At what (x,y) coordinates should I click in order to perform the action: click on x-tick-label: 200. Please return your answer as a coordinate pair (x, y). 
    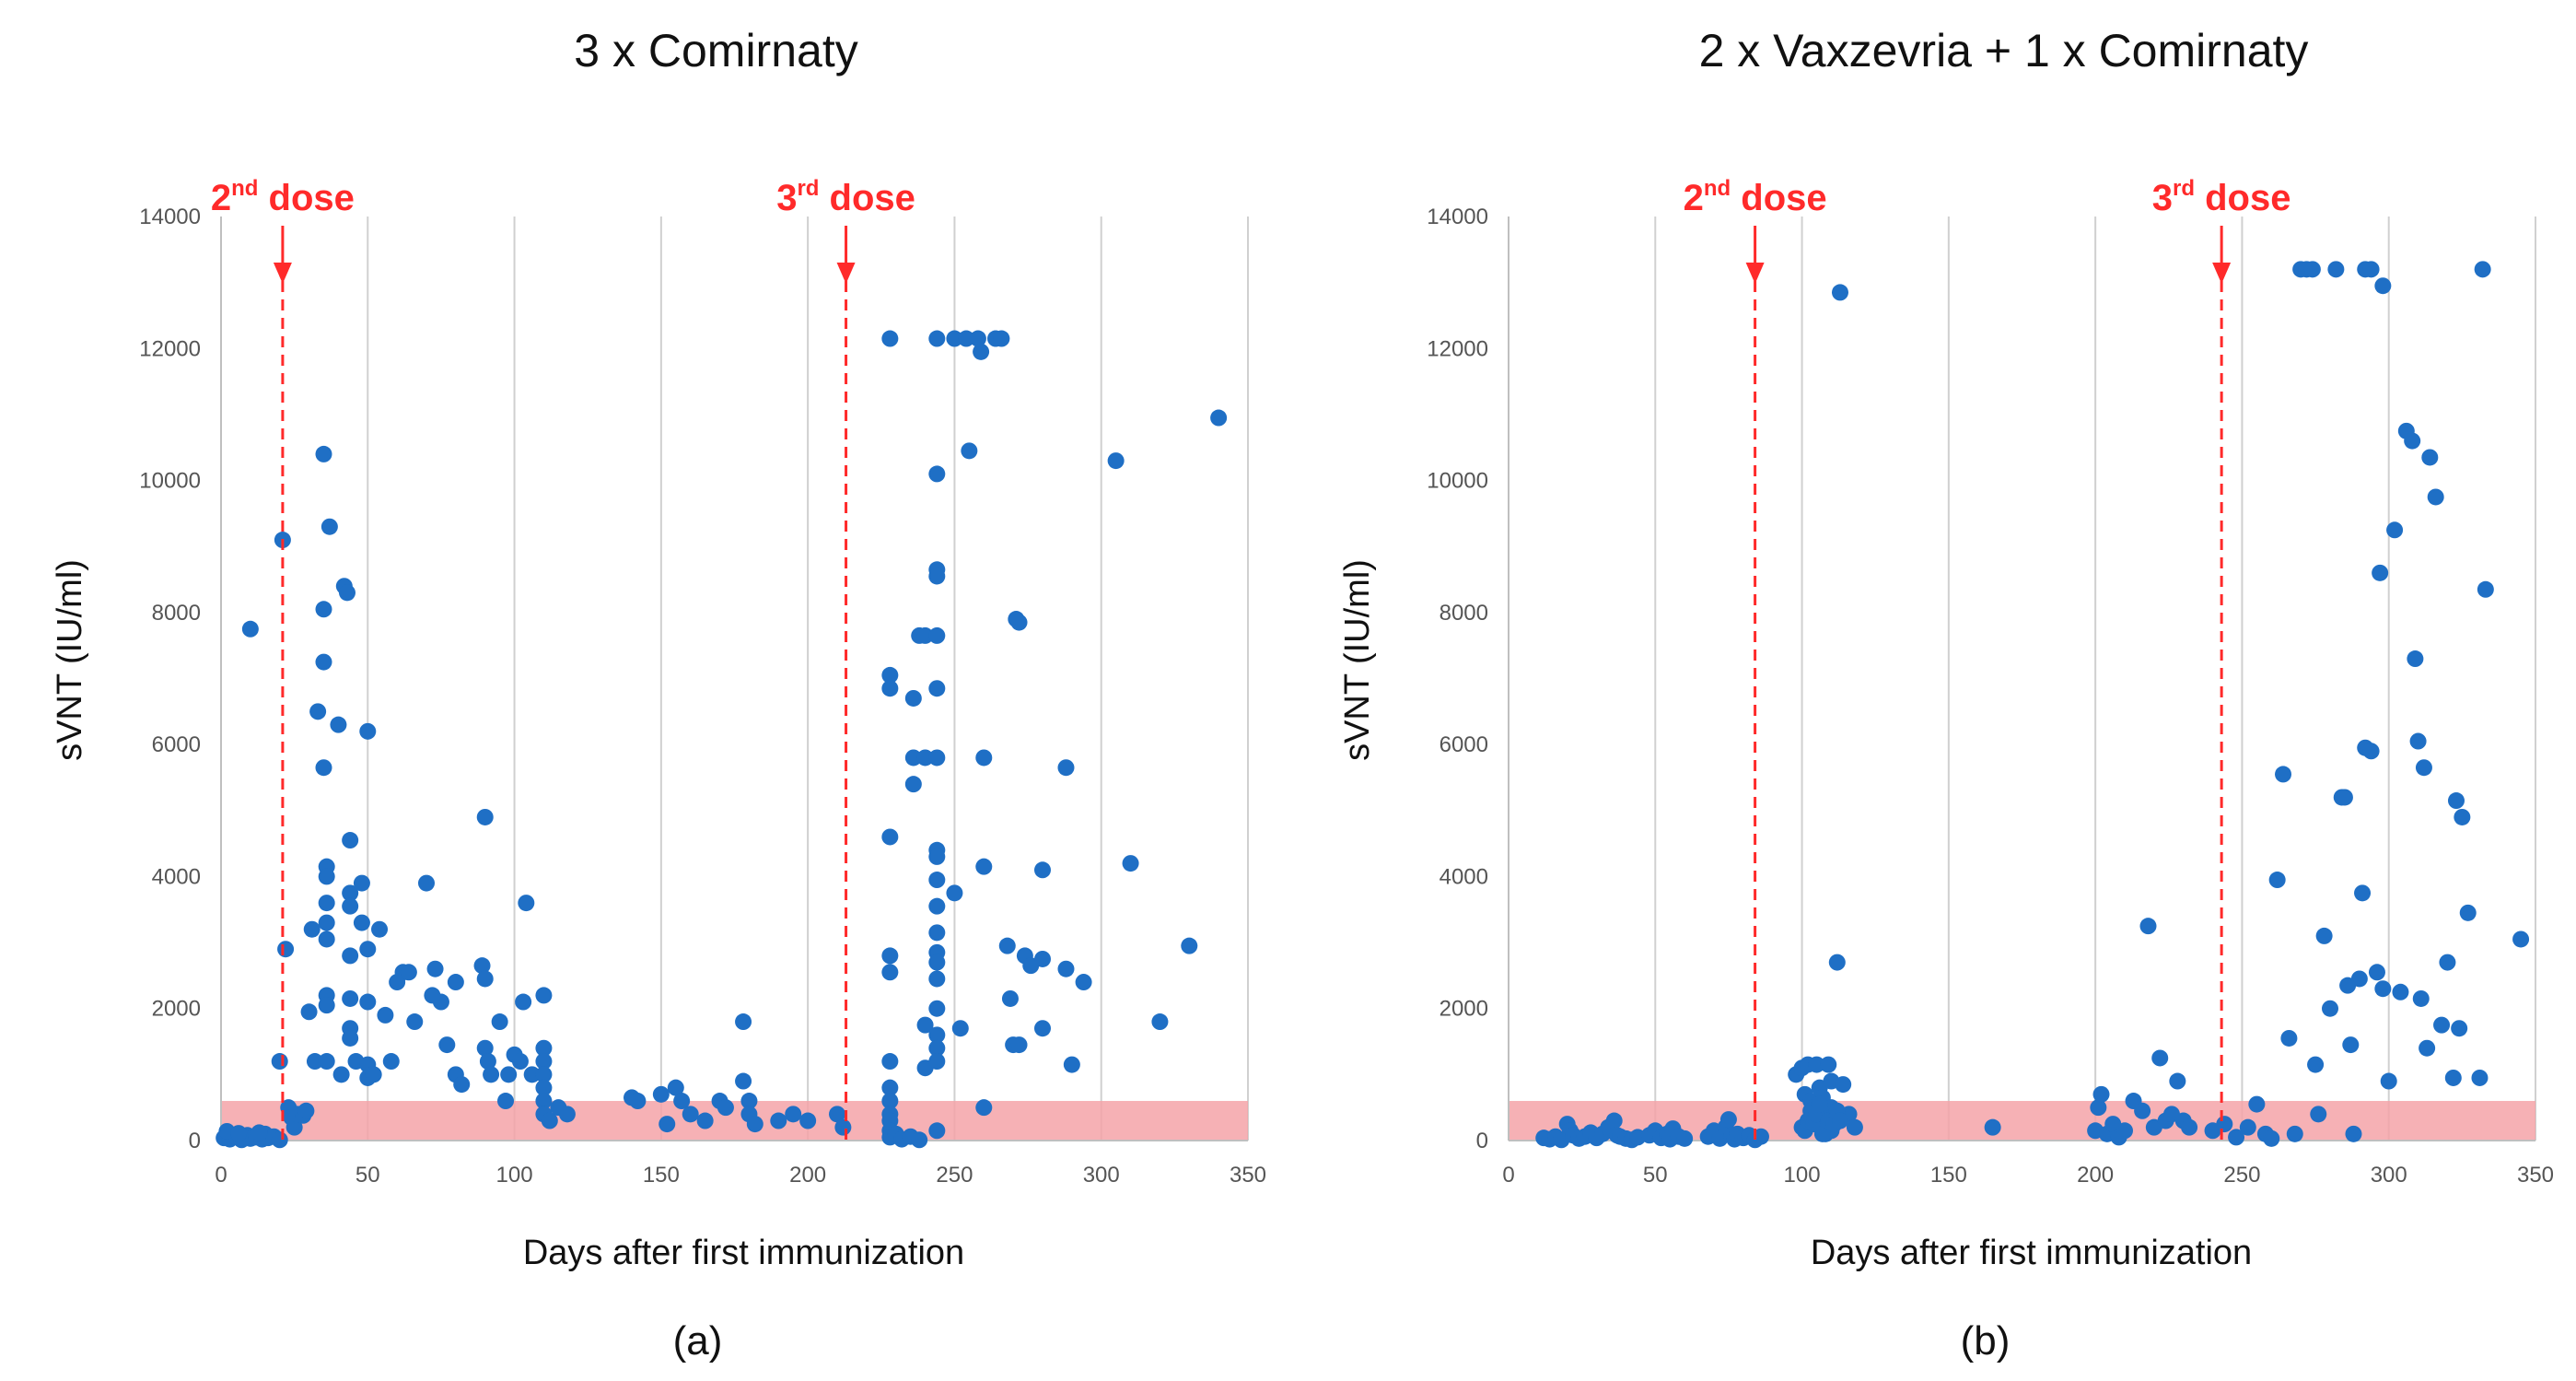
    Looking at the image, I should click on (807, 1175).